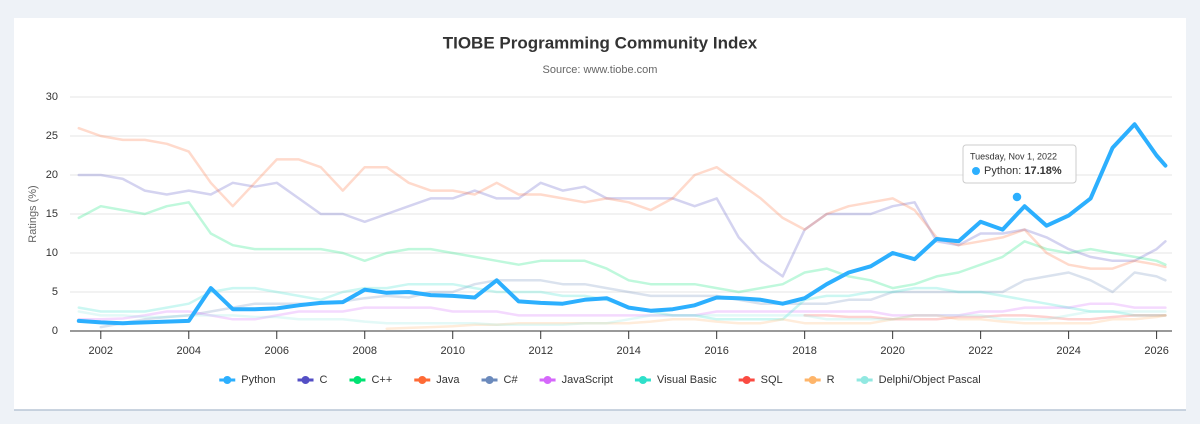 Image resolution: width=1200 pixels, height=424 pixels. What do you see at coordinates (980, 351) in the screenshot?
I see `x-tick-label: 2022` at bounding box center [980, 351].